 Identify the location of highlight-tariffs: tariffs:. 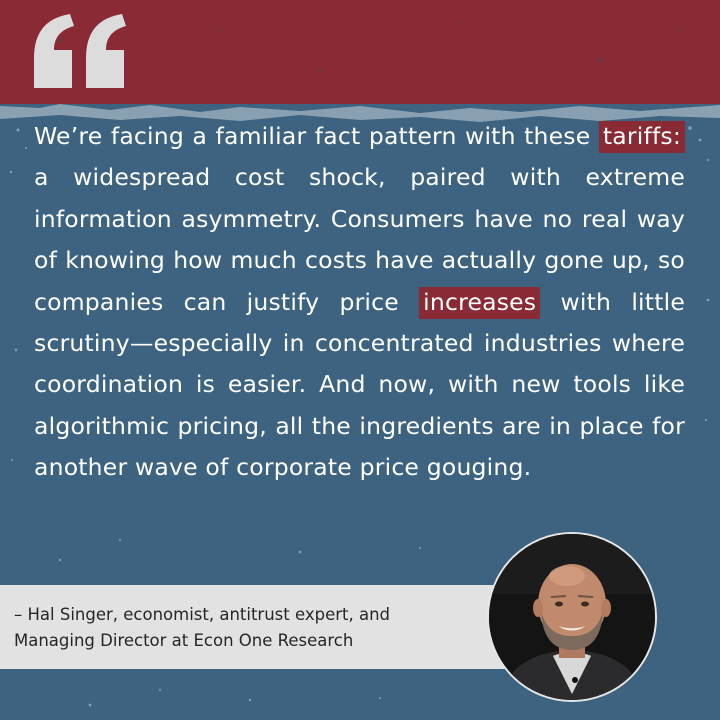
(641, 137).